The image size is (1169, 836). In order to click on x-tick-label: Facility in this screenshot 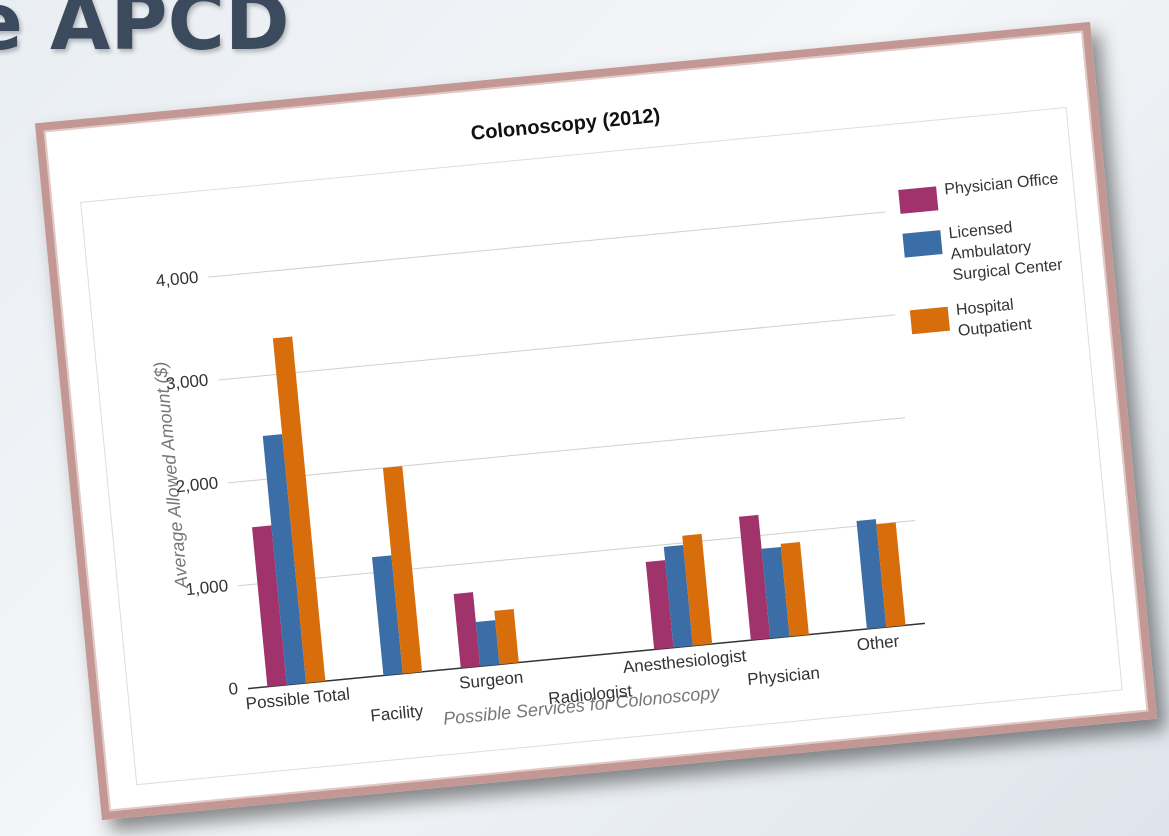, I will do `click(397, 713)`.